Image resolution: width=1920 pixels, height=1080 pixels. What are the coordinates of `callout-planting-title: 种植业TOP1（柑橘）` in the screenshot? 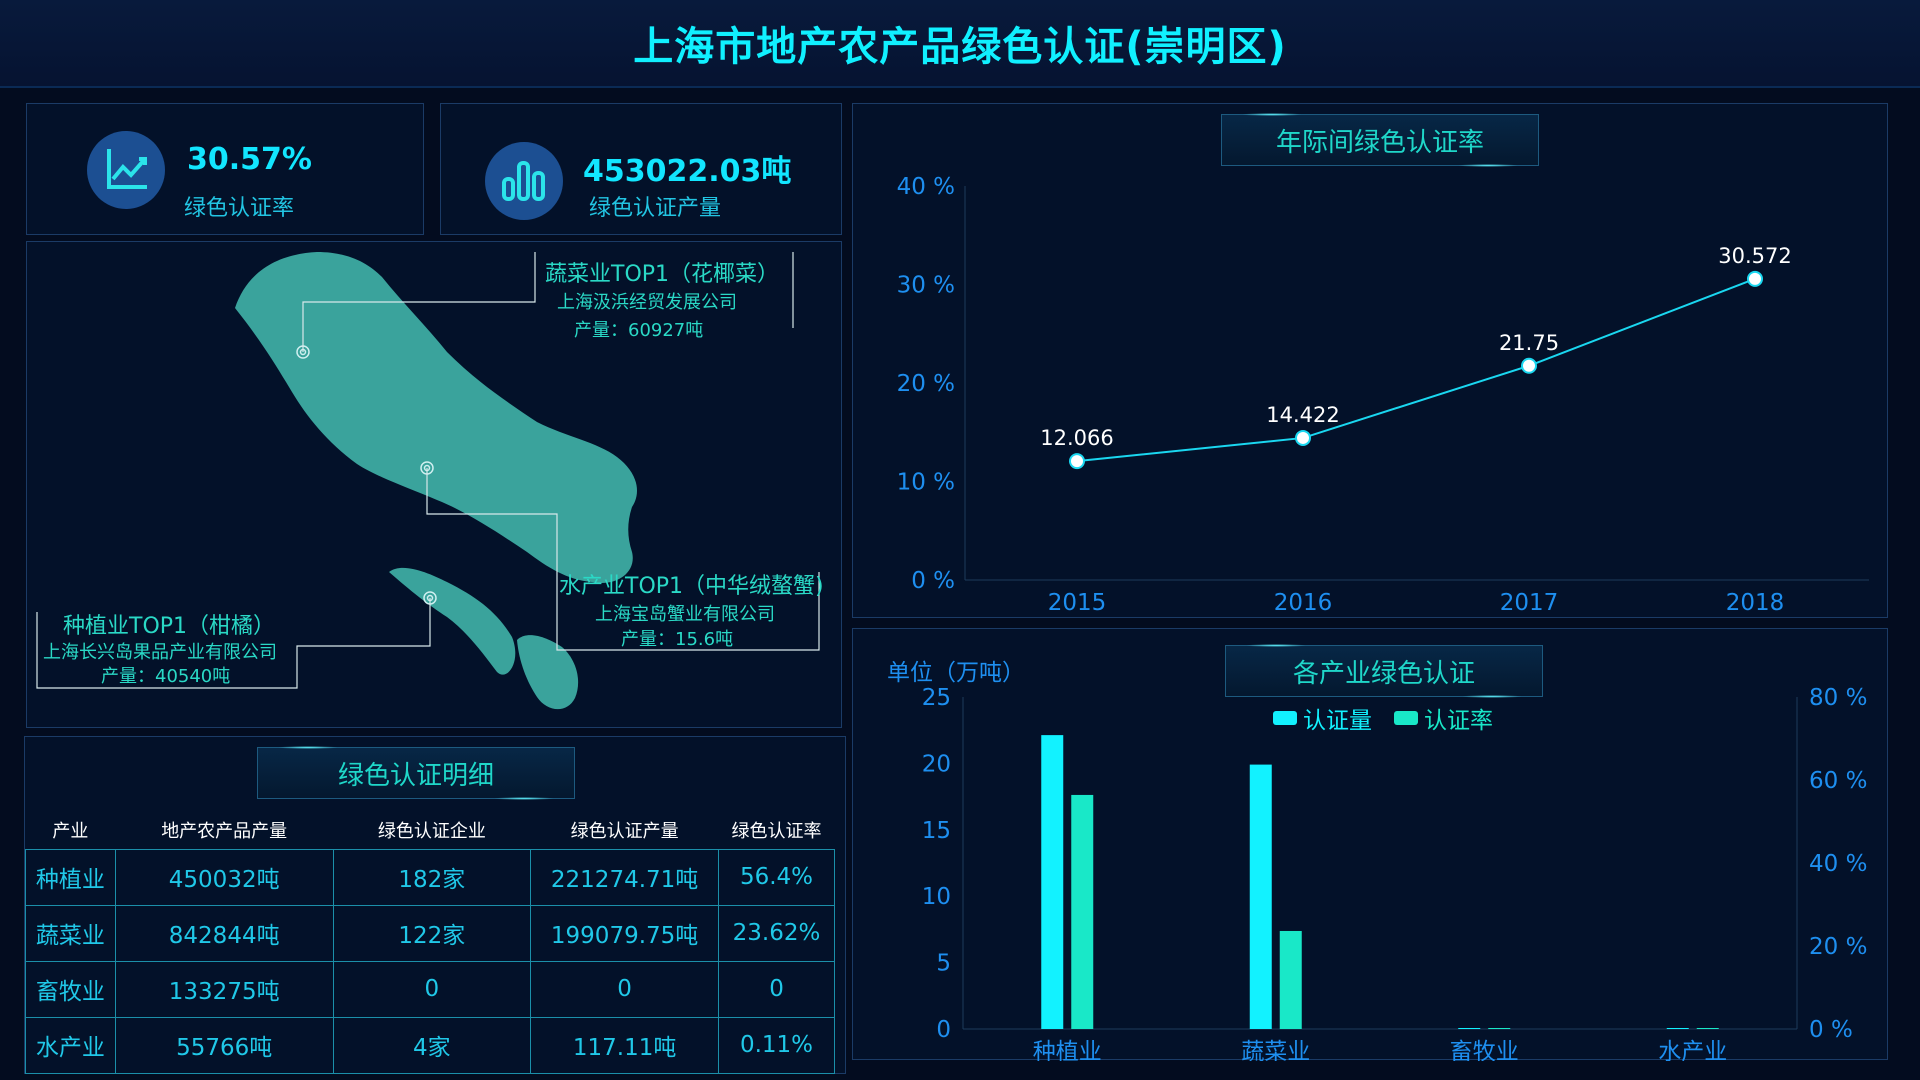 It's located at (169, 626).